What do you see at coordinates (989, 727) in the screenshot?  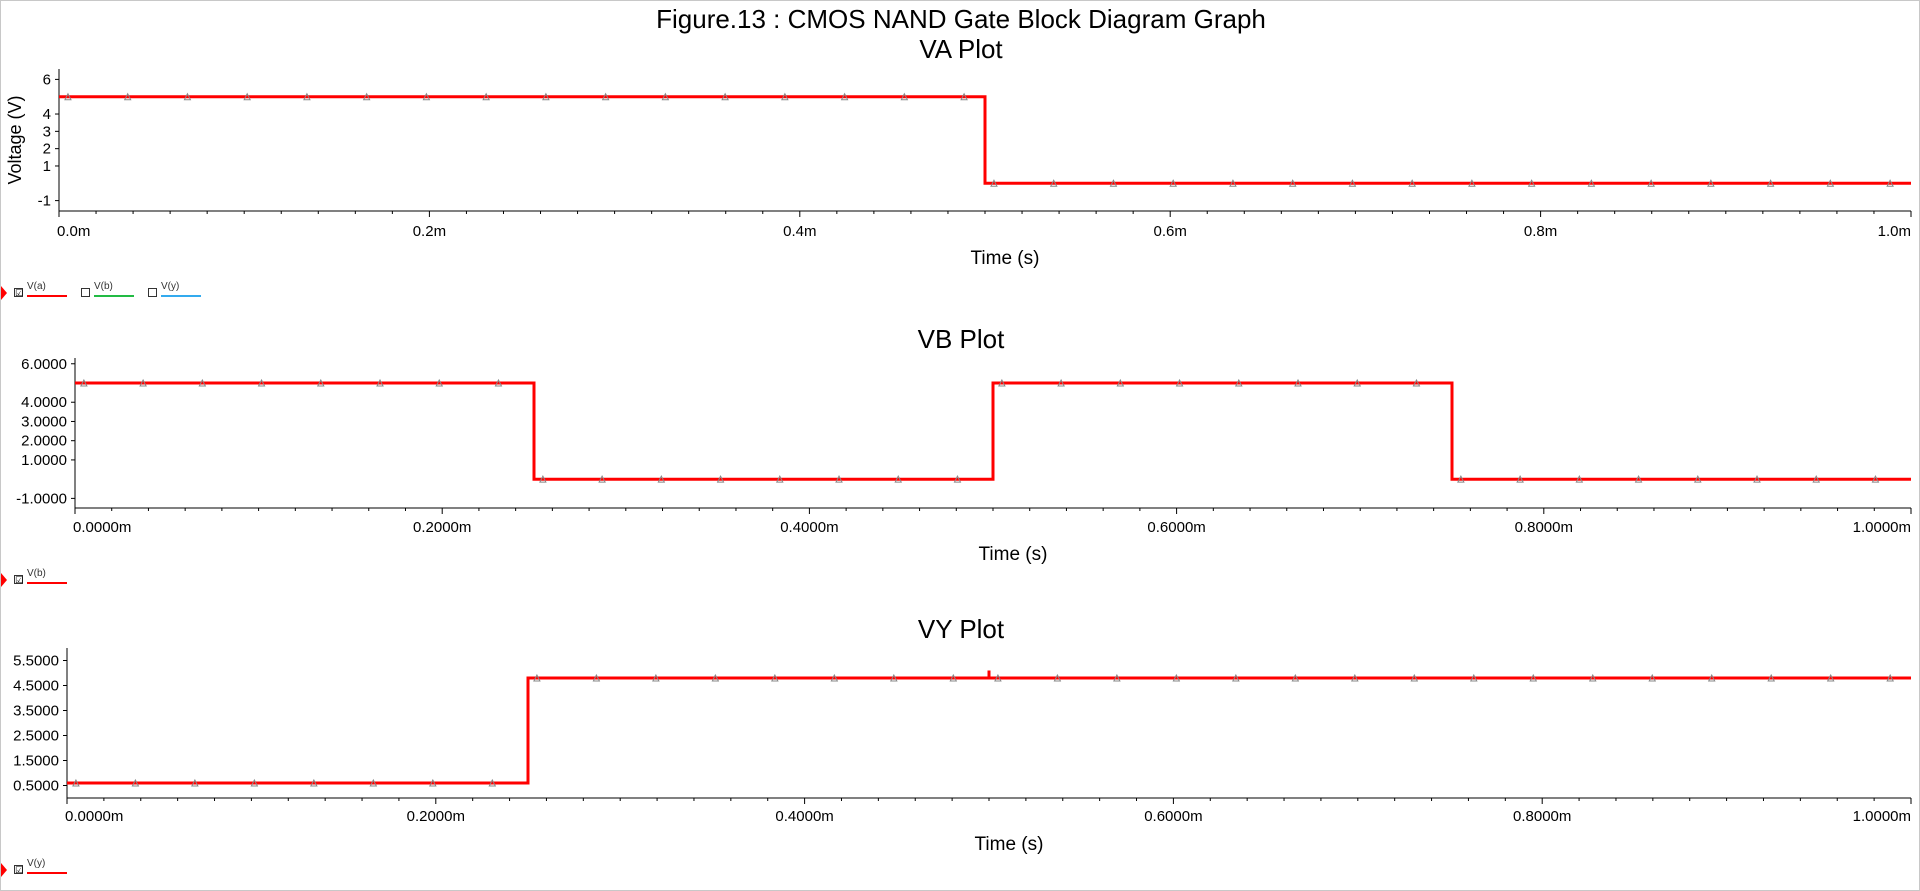 I see `series-line-vy` at bounding box center [989, 727].